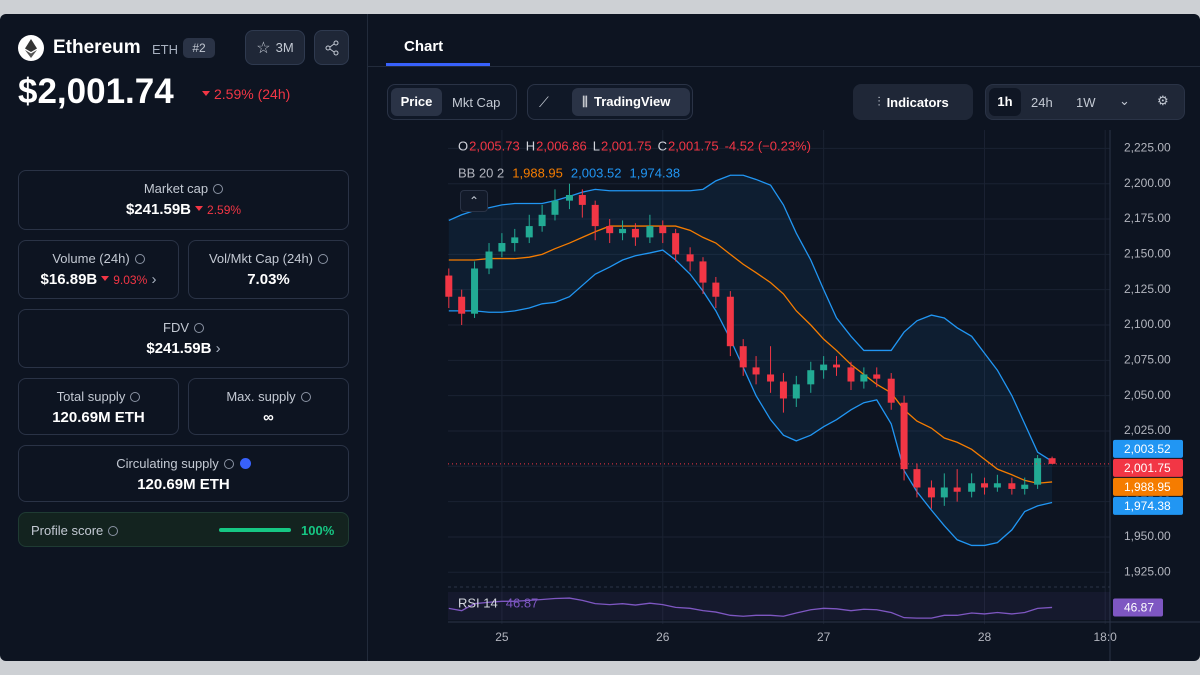 The height and width of the screenshot is (675, 1200). Describe the element at coordinates (596, 172) in the screenshot. I see `bb-legend-value: 2,003.52` at that location.